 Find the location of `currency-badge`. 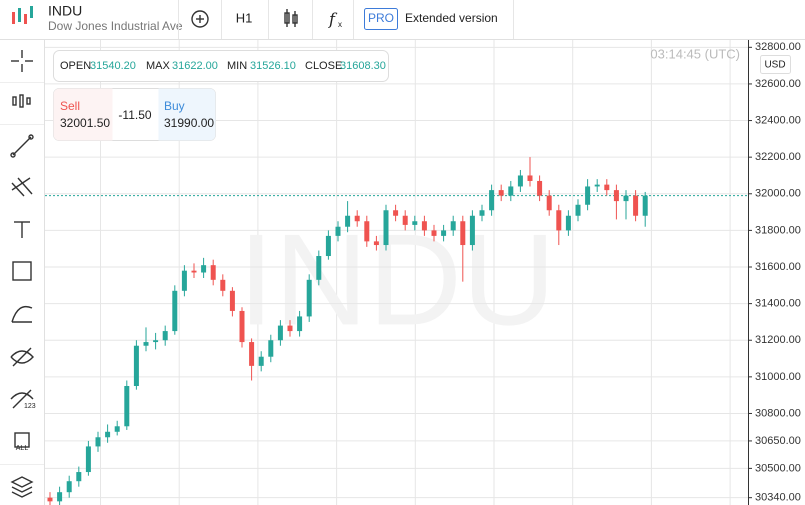

currency-badge is located at coordinates (775, 64).